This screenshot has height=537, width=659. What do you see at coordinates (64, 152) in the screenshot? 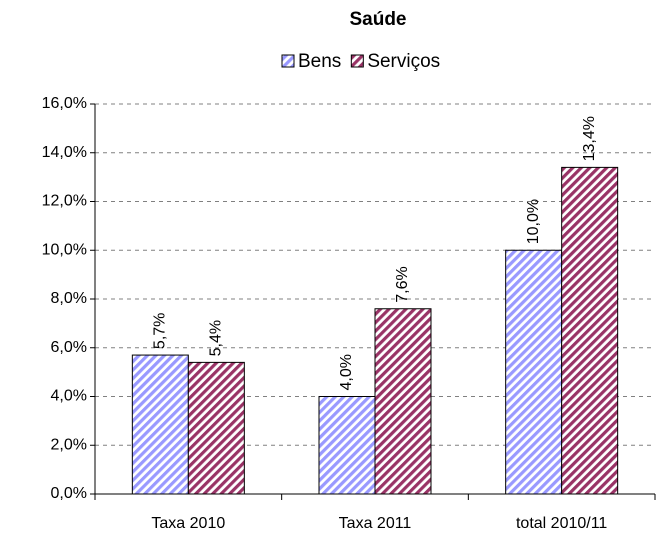
I see `y-tick-label: 14,0%` at bounding box center [64, 152].